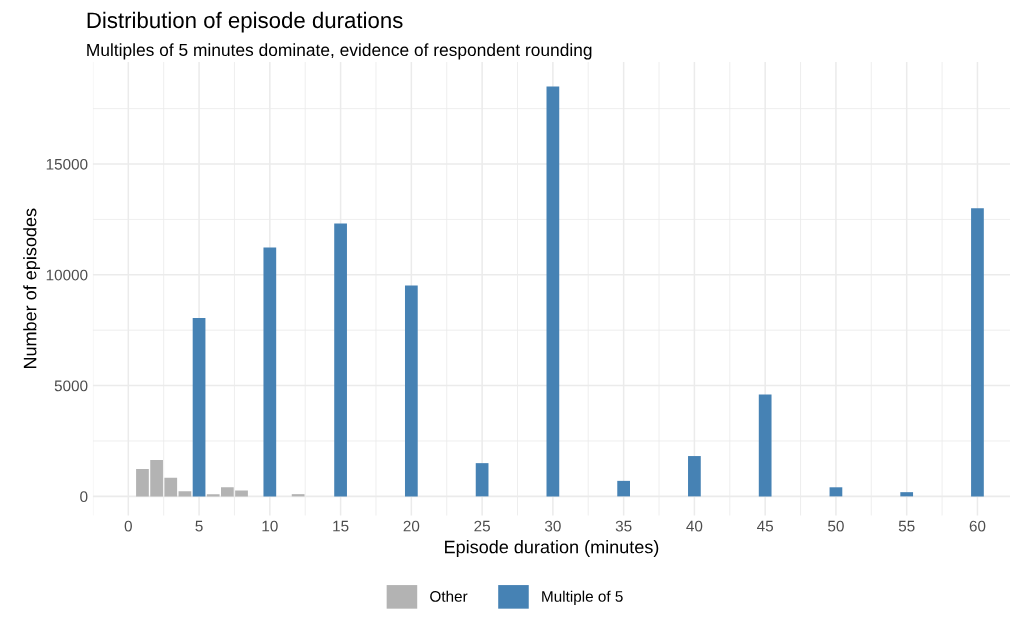  I want to click on x-axis-title: Episode duration (minutes), so click(552, 548).